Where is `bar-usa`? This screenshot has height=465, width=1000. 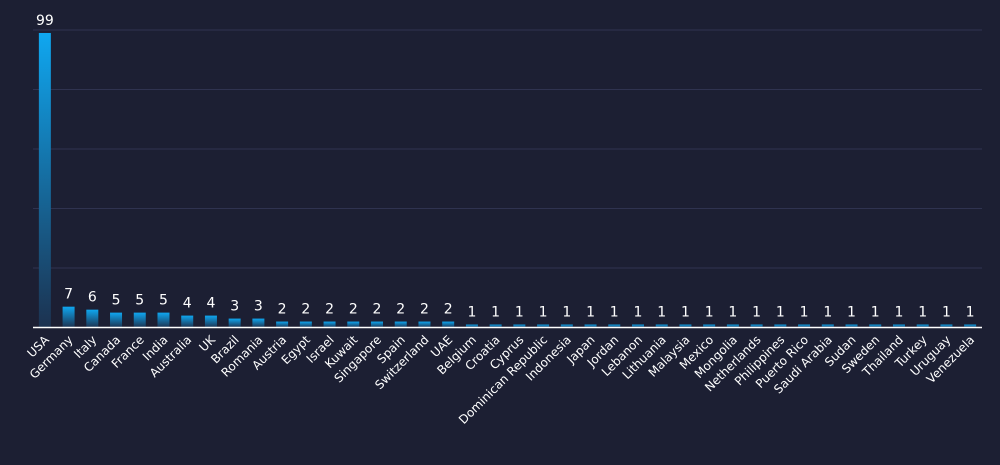 bar-usa is located at coordinates (44, 180).